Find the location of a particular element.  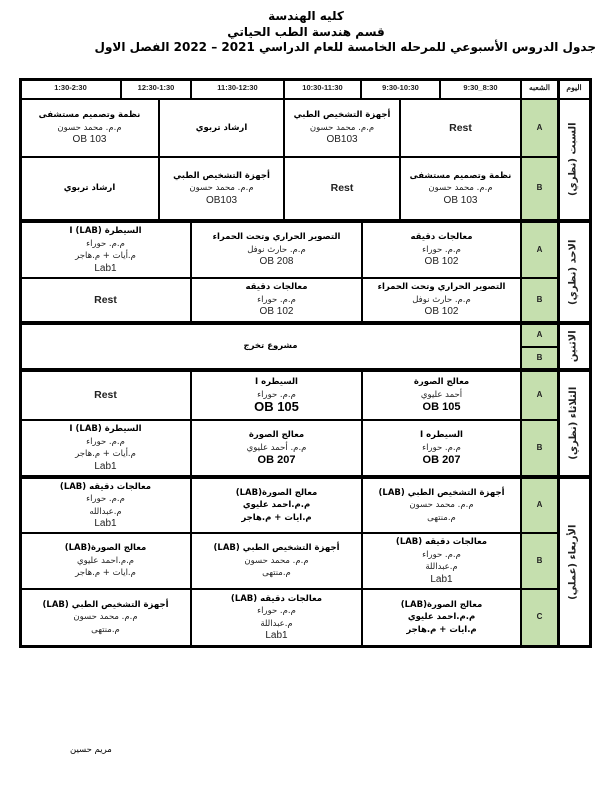

header-time: 8:30_9:30 is located at coordinates (480, 88).